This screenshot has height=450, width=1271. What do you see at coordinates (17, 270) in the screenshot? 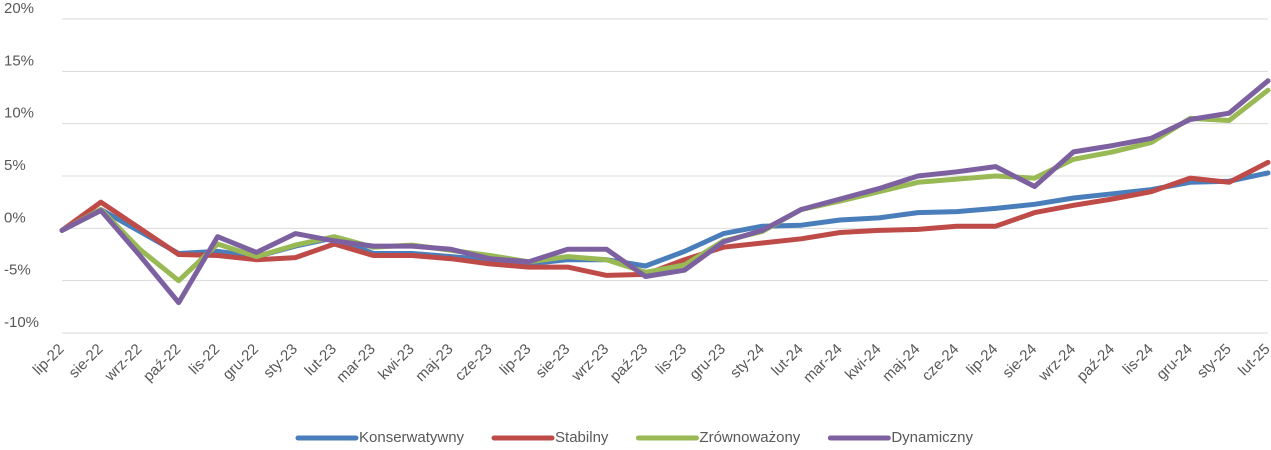
I see `y-tick-label: -5%` at bounding box center [17, 270].